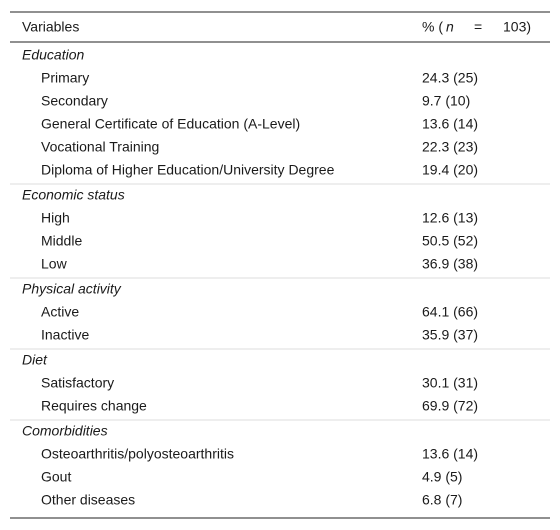  What do you see at coordinates (74, 101) in the screenshot?
I see `row-label: Secondary` at bounding box center [74, 101].